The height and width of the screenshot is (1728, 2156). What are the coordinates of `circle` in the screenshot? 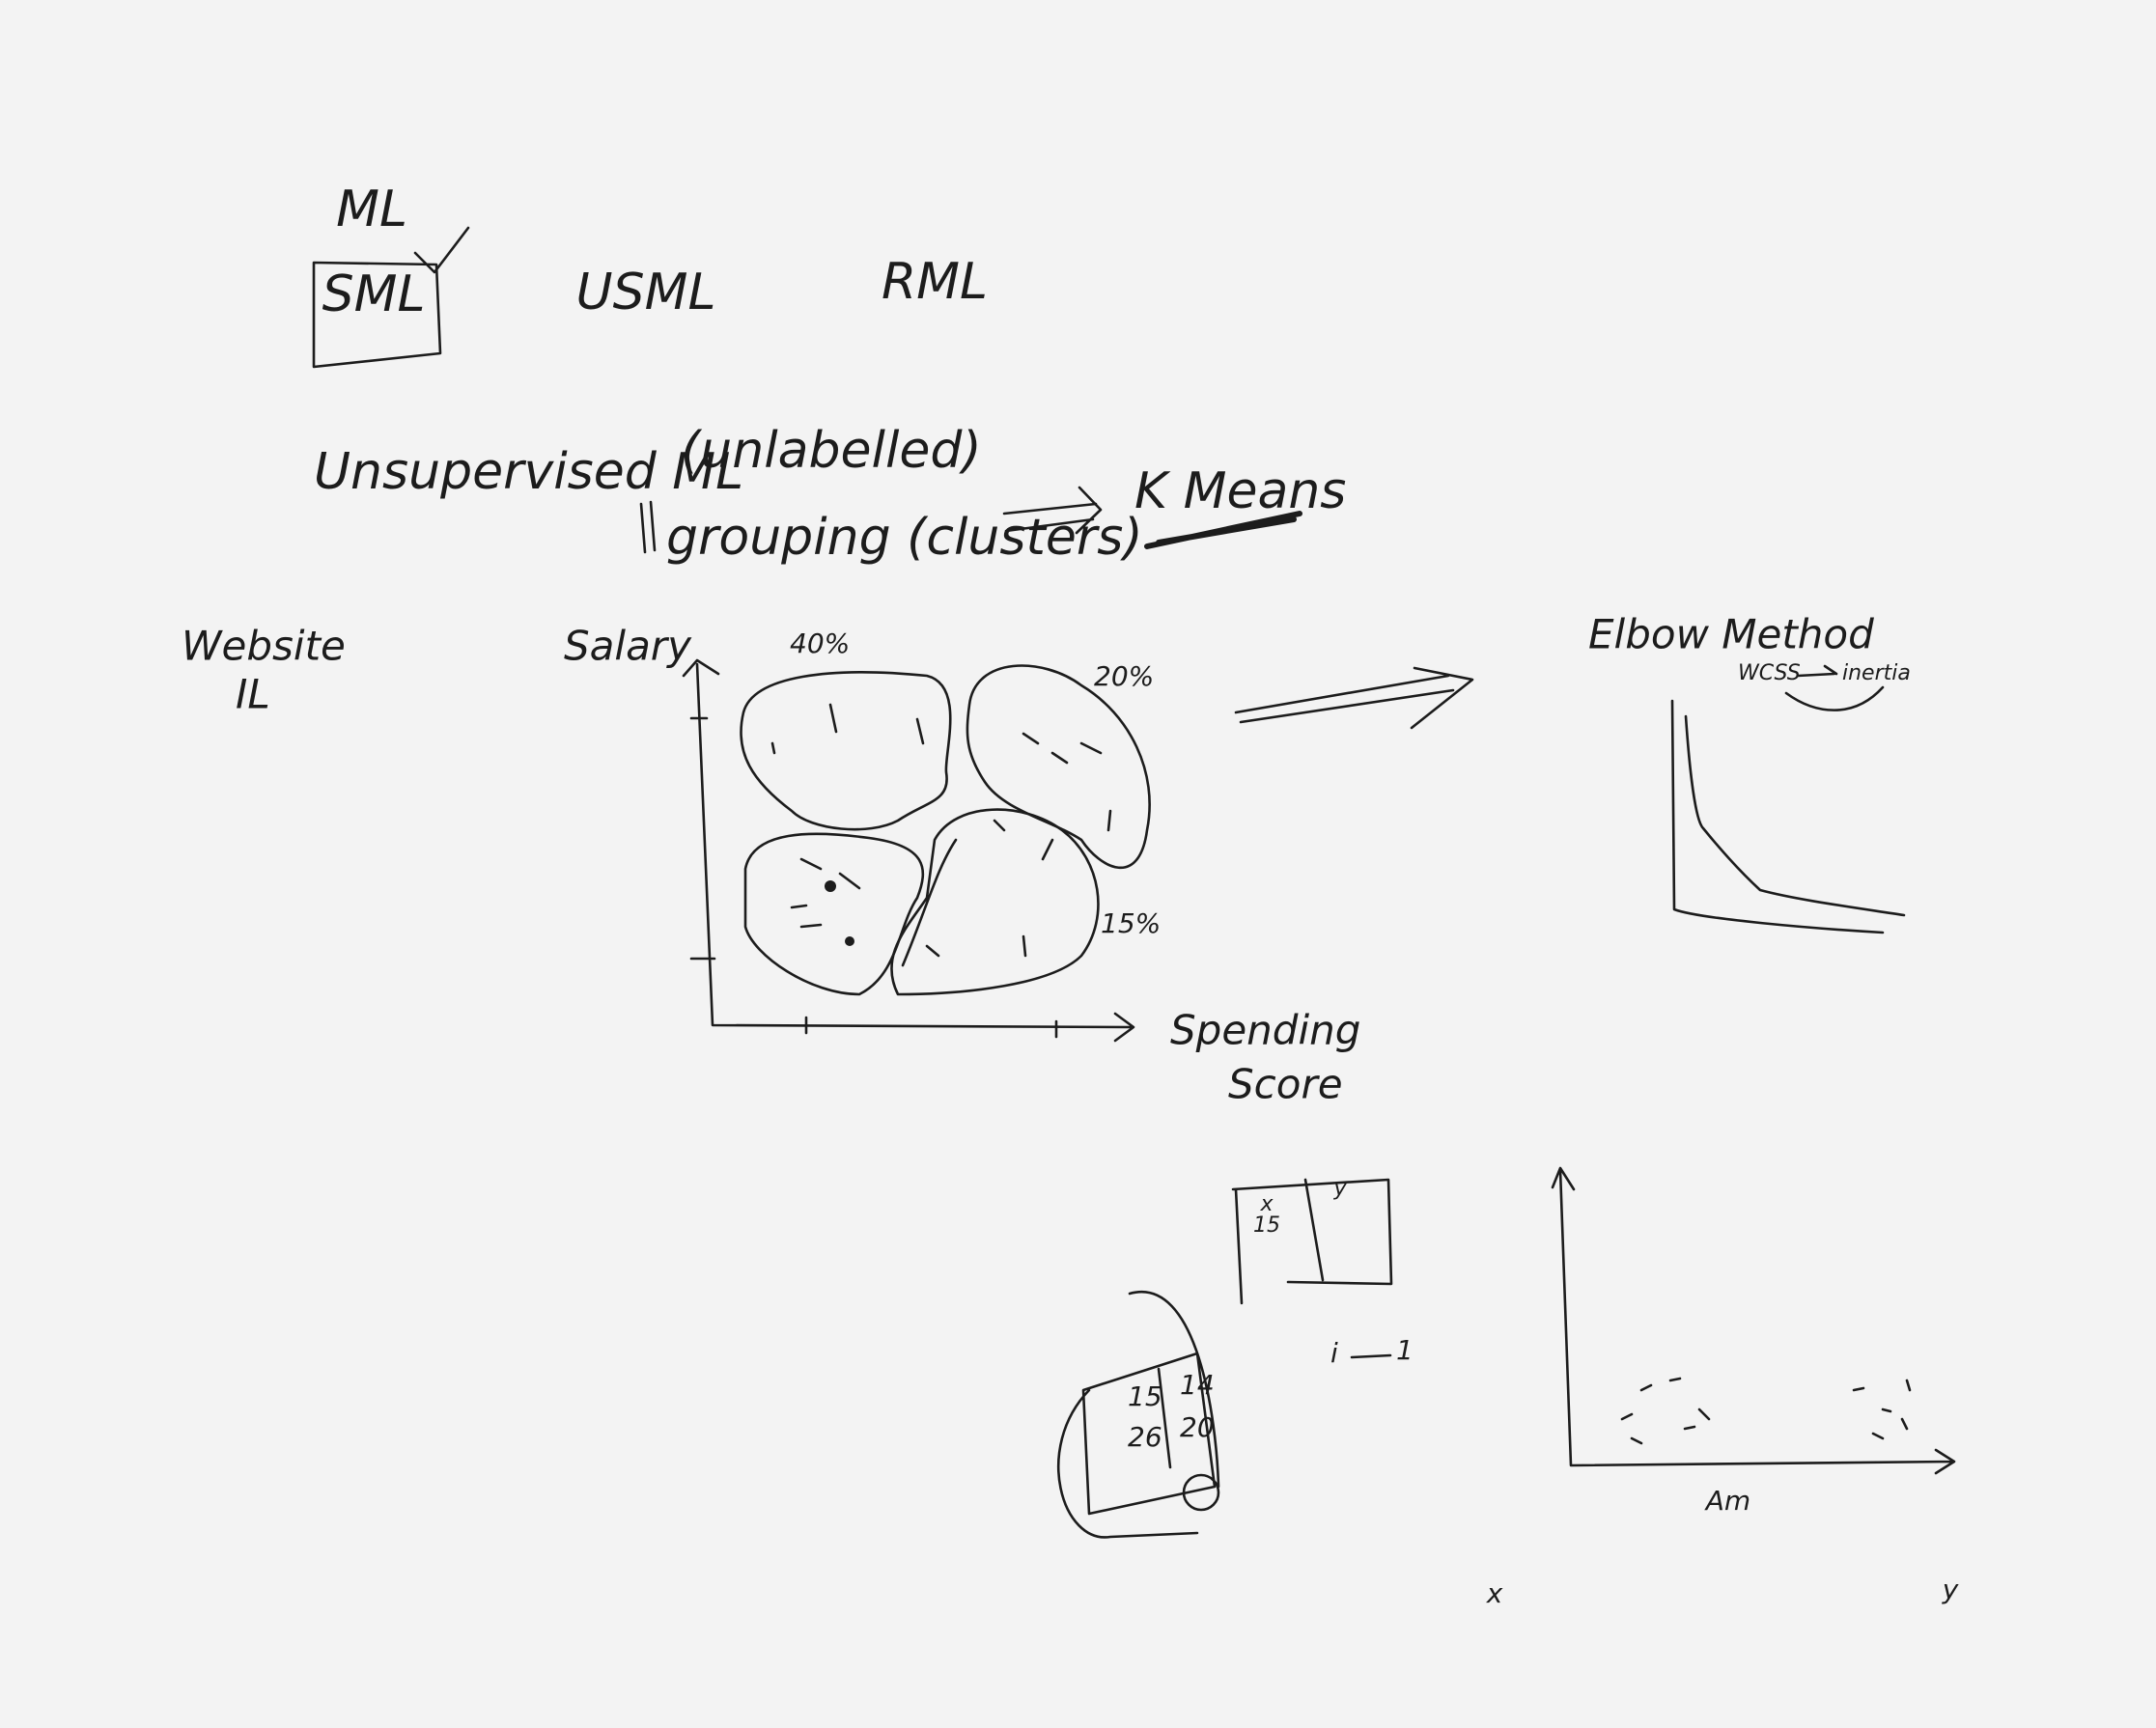 It's located at (1201, 1492).